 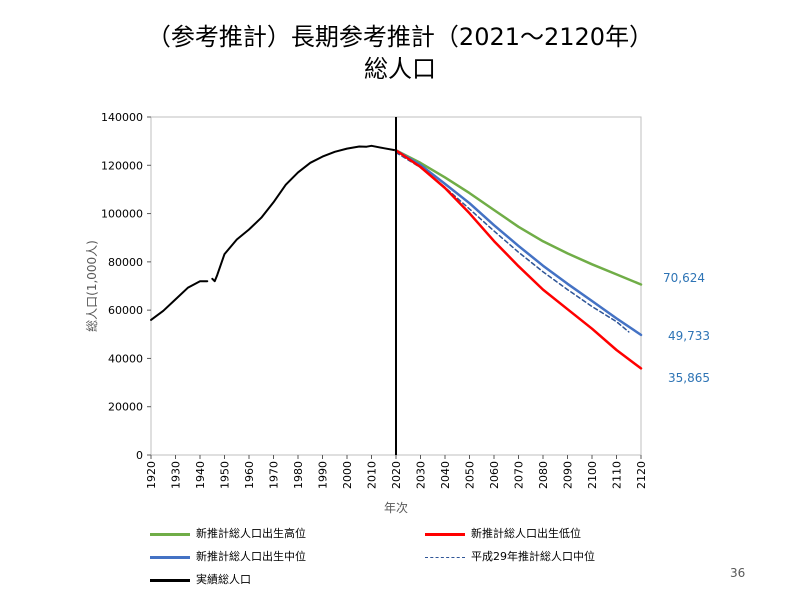 What do you see at coordinates (125, 358) in the screenshot?
I see `y-tick-label: 40000` at bounding box center [125, 358].